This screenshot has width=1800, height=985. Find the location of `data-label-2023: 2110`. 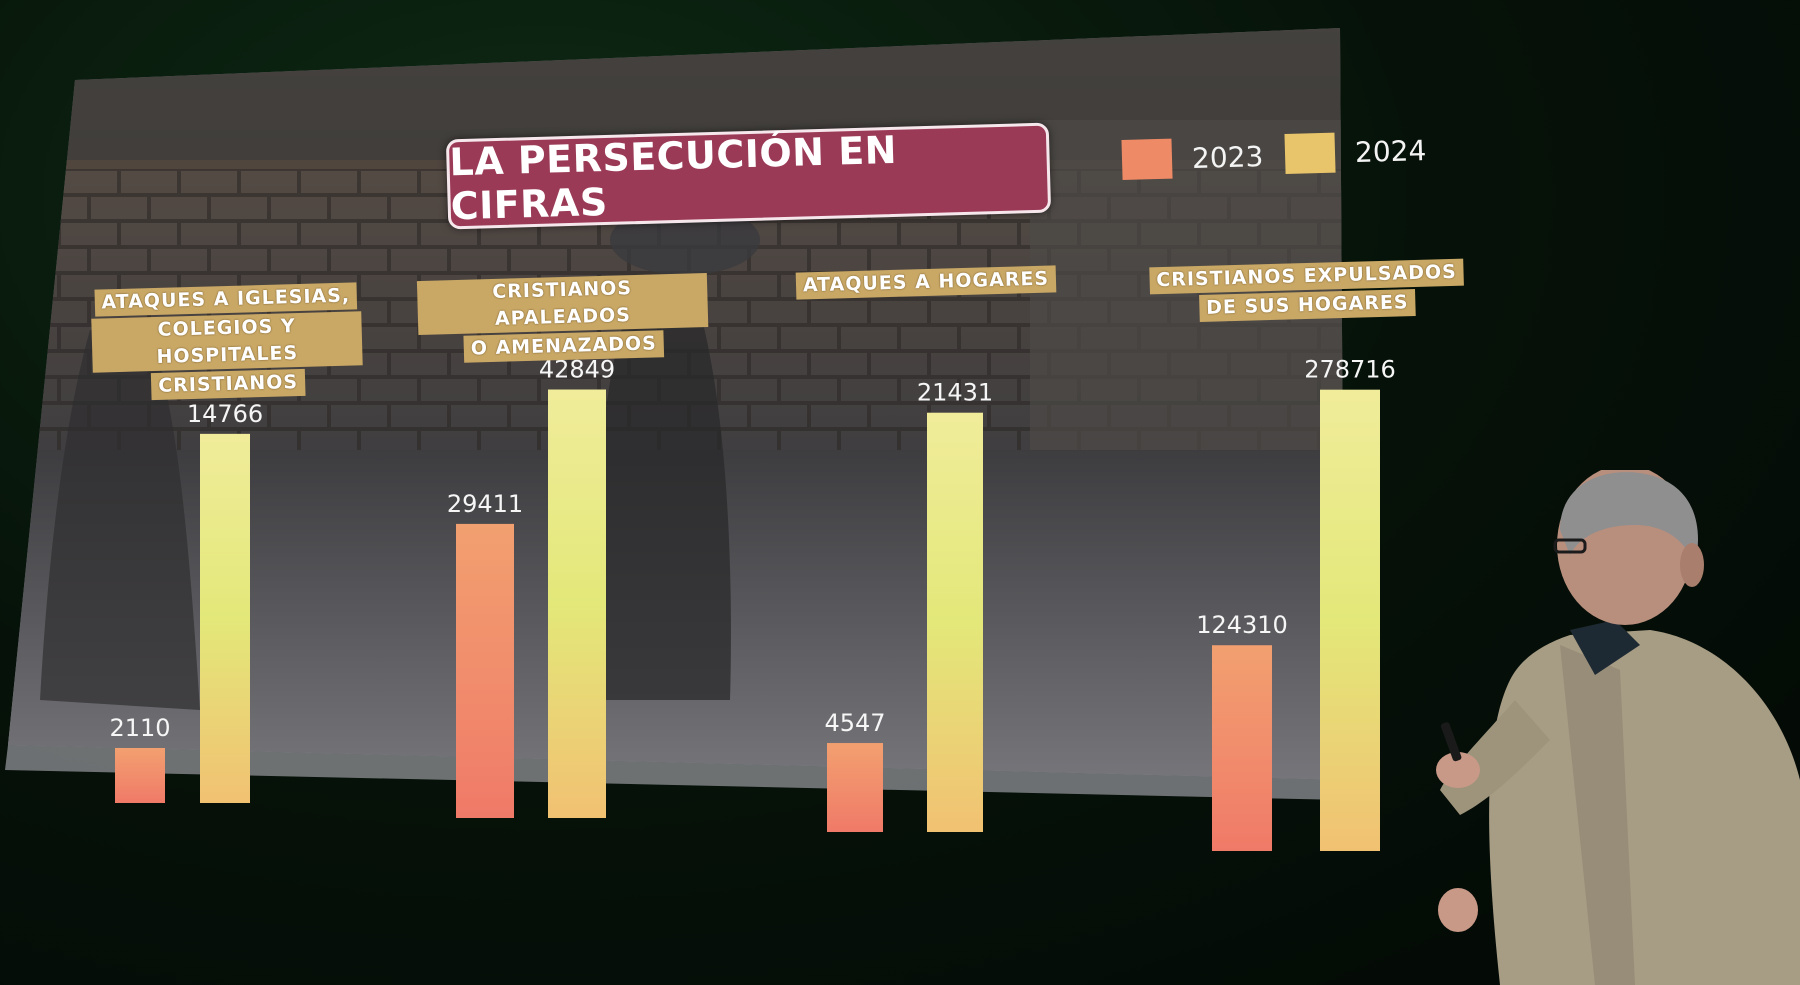

data-label-2023: 2110 is located at coordinates (139, 728).